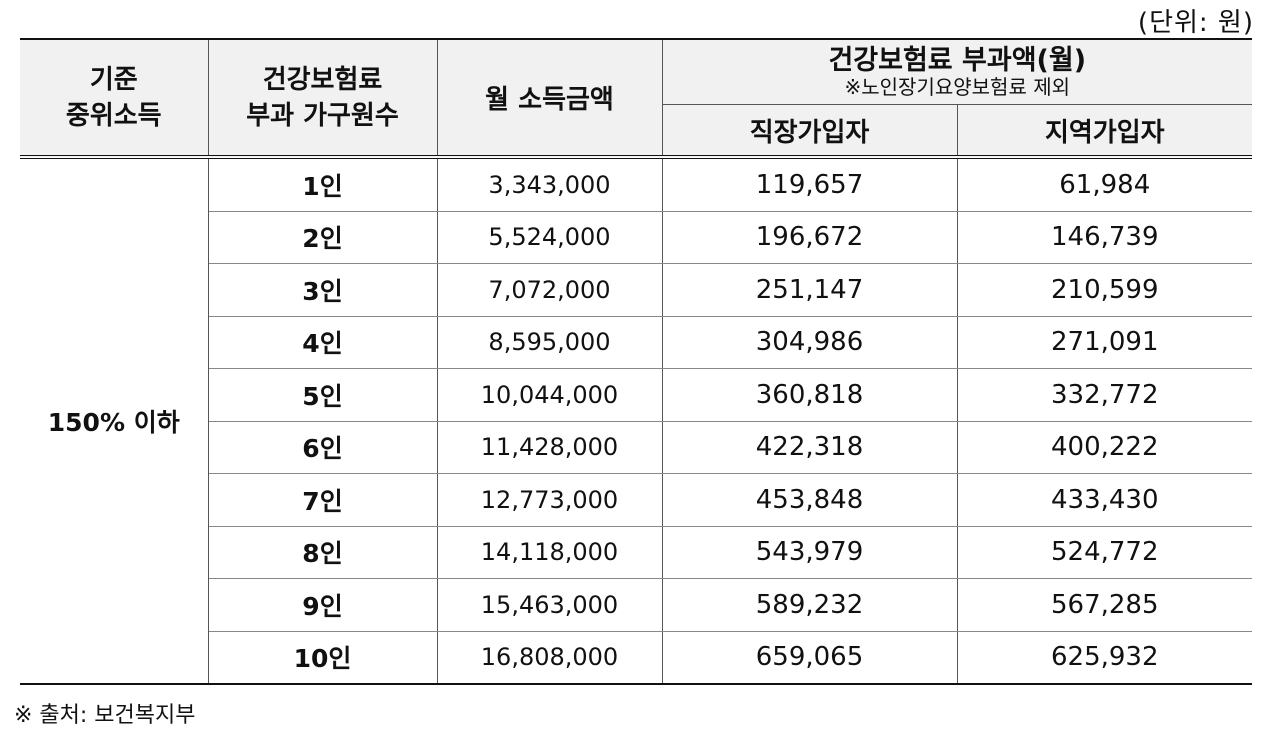 This screenshot has height=737, width=1282. I want to click on source-note: ※ 출처: 보건복지부, so click(105, 715).